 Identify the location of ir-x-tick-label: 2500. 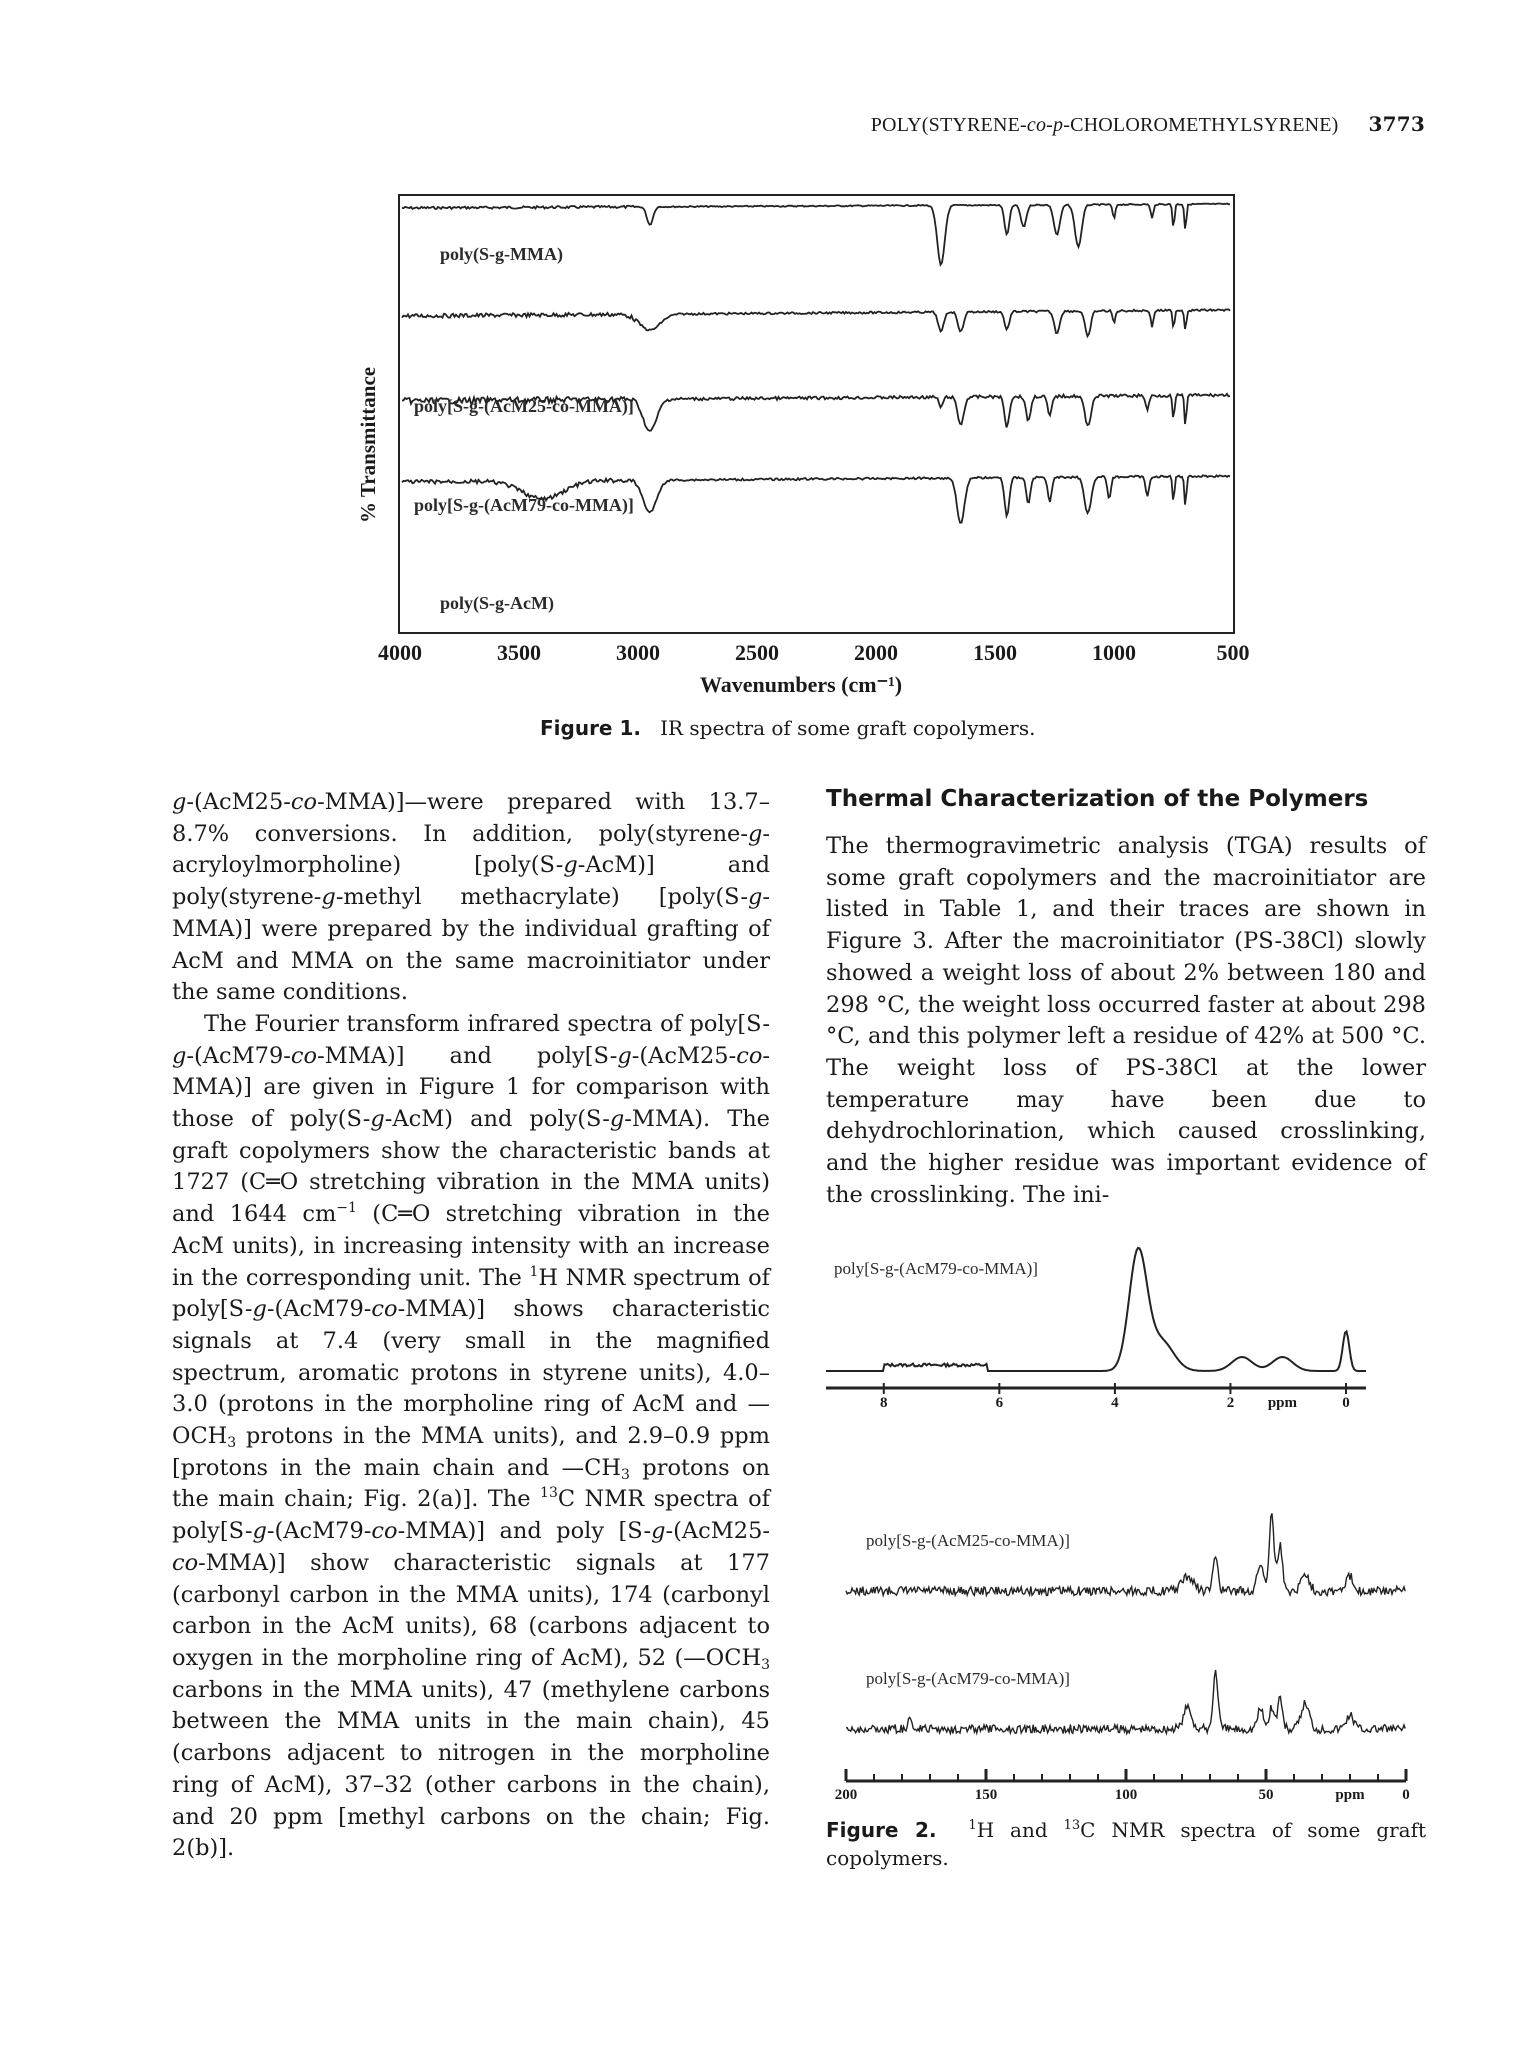
(757, 652).